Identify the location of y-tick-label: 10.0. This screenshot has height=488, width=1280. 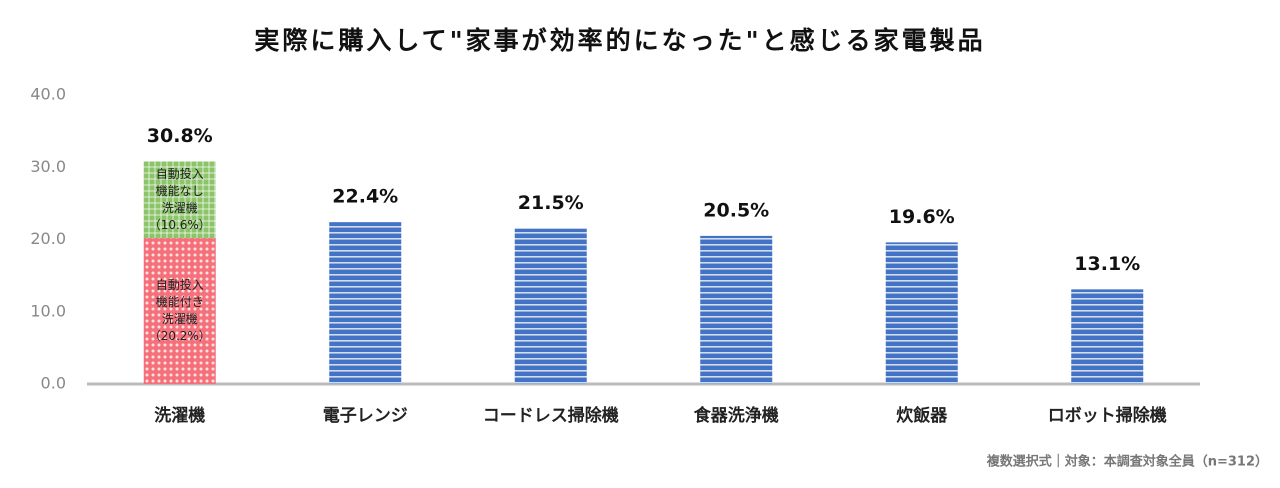
(48, 310).